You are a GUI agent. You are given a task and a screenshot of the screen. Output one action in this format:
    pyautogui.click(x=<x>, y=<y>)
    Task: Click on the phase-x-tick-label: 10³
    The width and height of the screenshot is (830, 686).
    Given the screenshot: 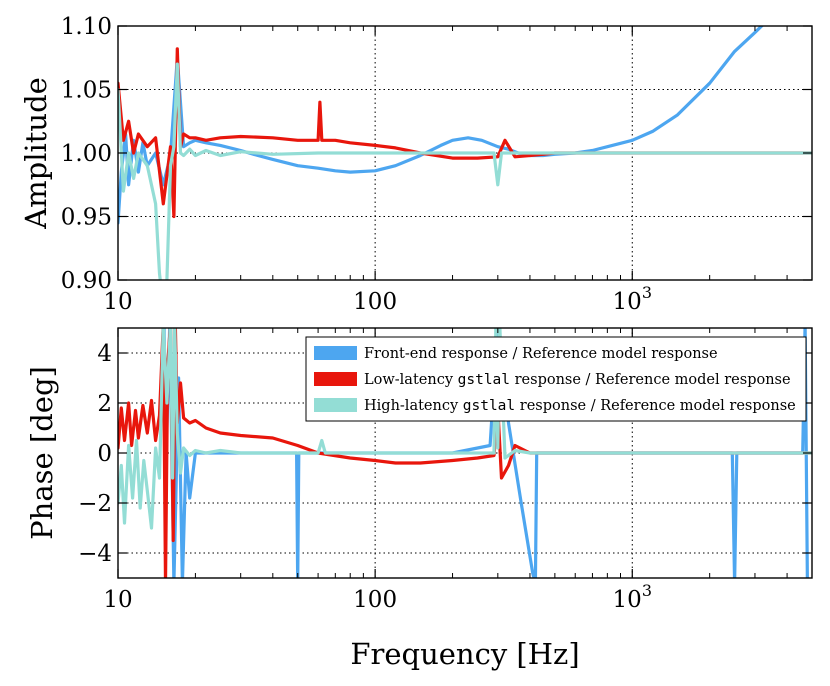 What is the action you would take?
    pyautogui.click(x=632, y=597)
    